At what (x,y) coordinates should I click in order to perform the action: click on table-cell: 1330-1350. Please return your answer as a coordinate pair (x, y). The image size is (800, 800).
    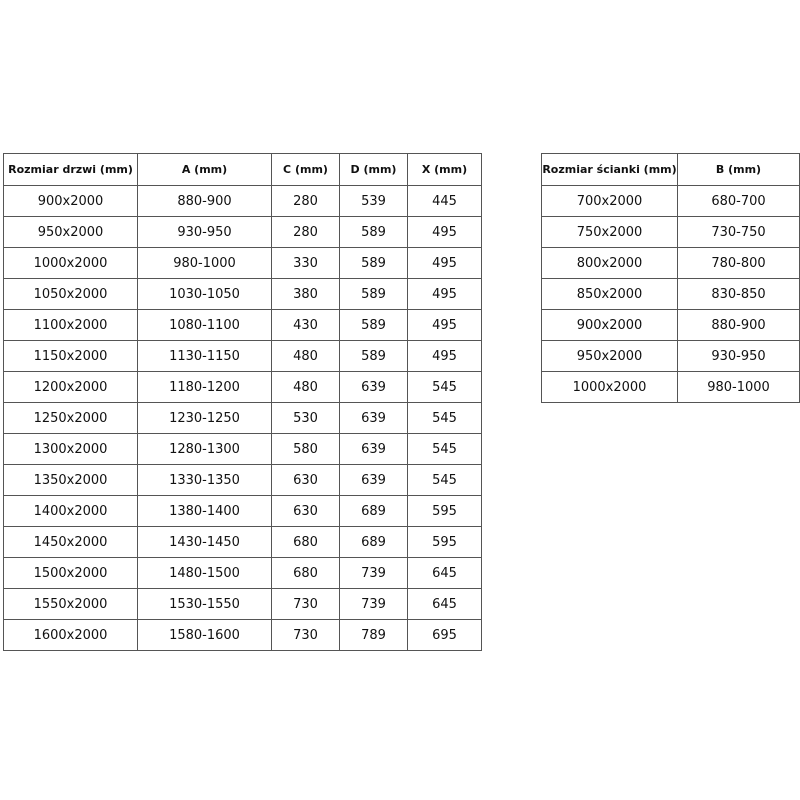
    Looking at the image, I should click on (204, 480).